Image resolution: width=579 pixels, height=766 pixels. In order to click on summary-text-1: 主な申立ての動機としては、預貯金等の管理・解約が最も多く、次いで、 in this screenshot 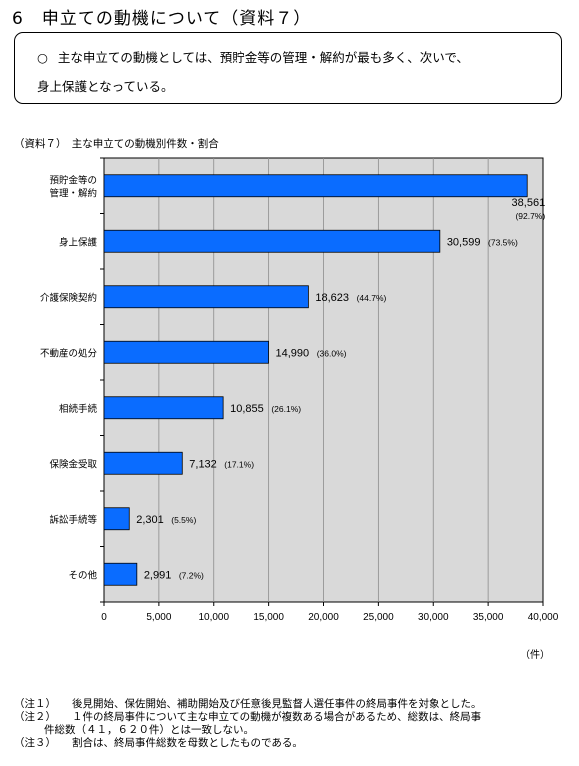, I will do `click(263, 57)`.